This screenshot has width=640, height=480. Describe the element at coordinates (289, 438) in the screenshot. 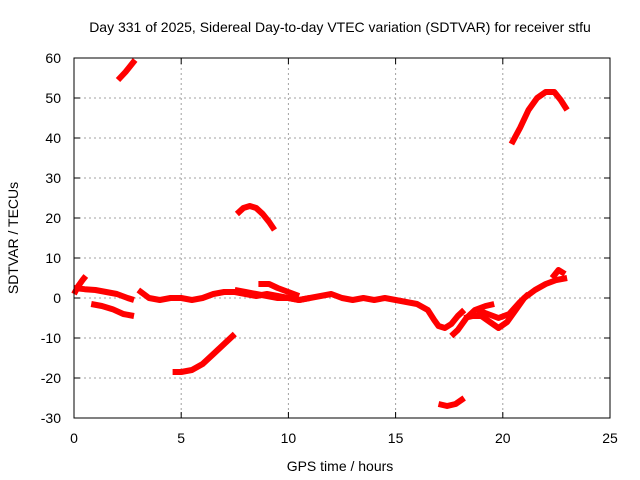

I see `x-tick-label: 10` at that location.